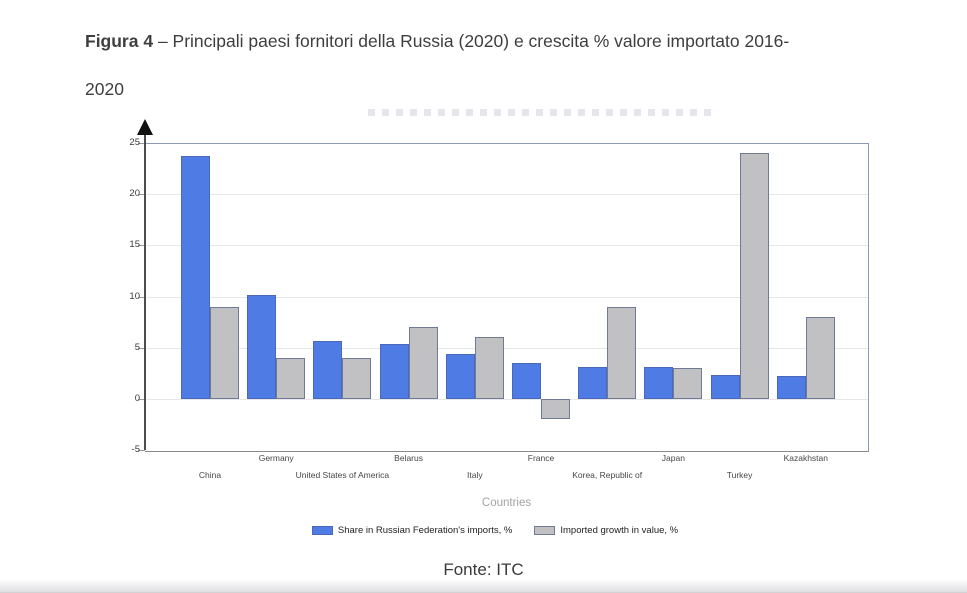 The image size is (967, 593). I want to click on figure-caption-line2: 2020, so click(104, 88).